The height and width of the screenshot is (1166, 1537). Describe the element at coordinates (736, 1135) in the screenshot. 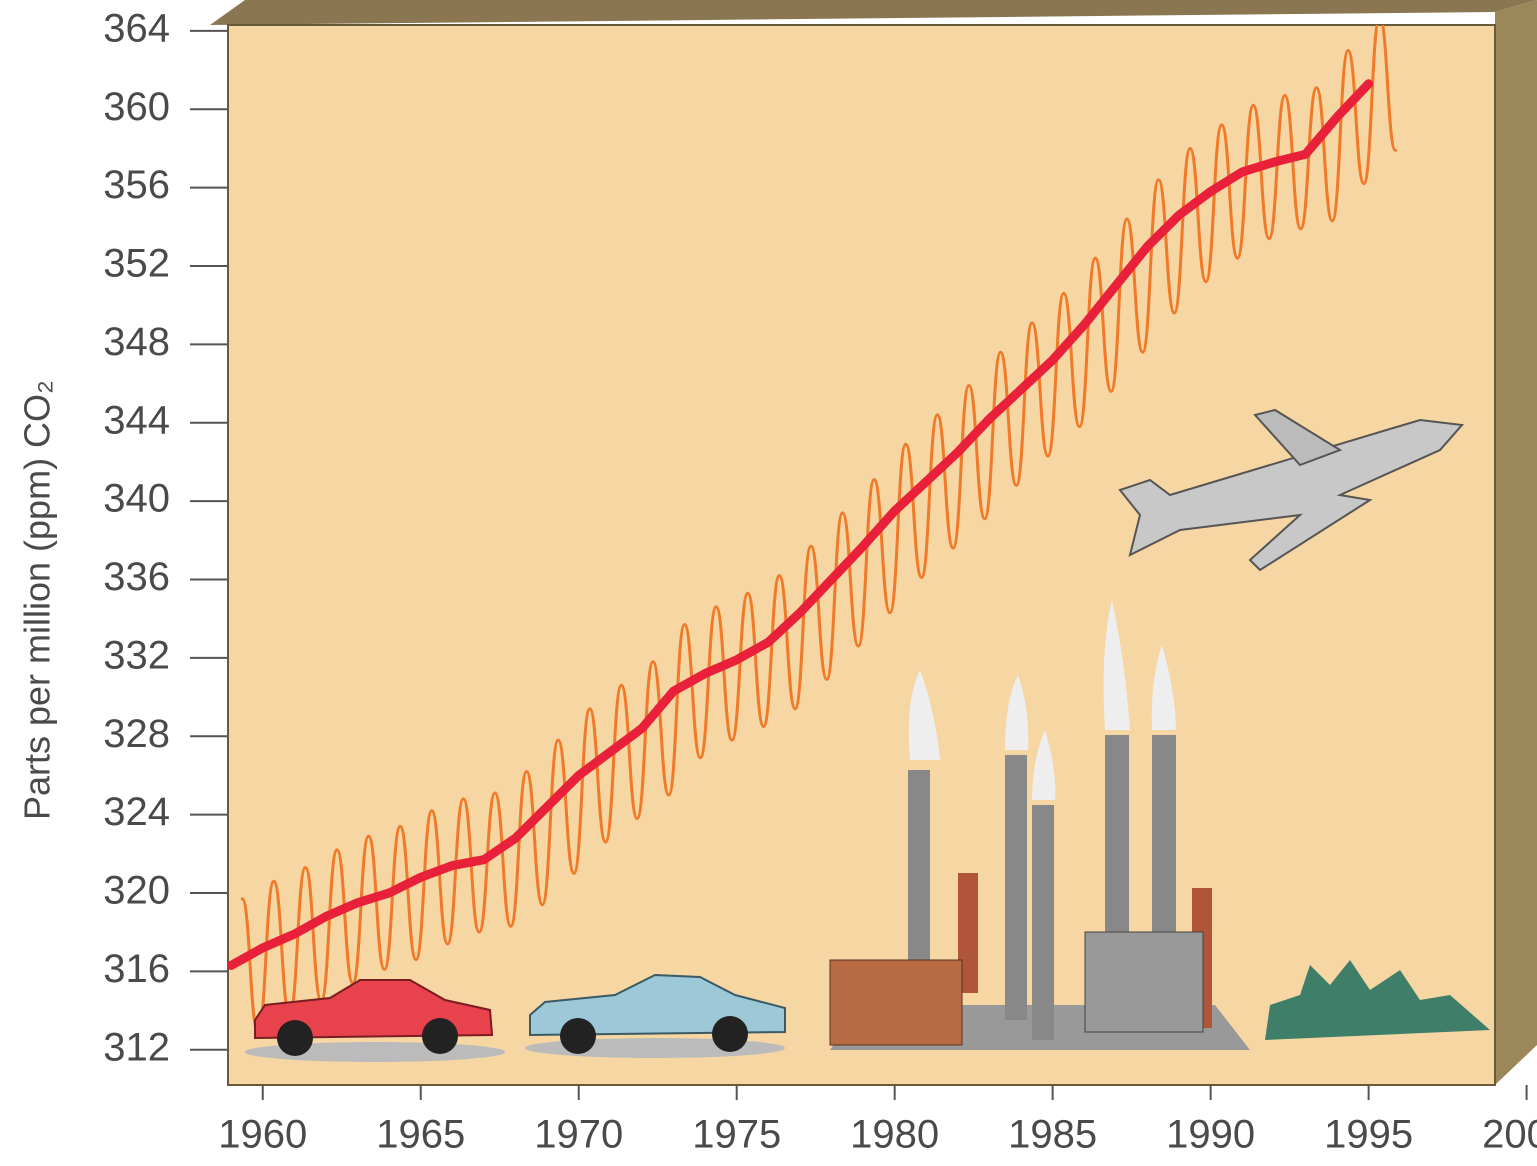

I see `x-tick-label: 1975` at that location.